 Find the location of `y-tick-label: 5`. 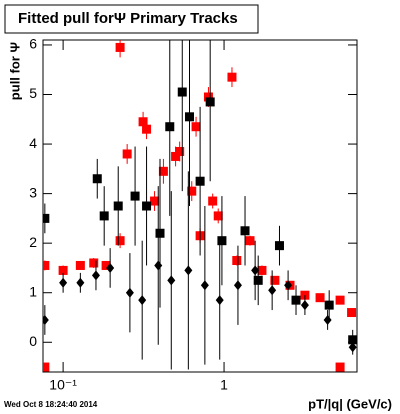

y-tick-label: 5 is located at coordinates (33, 93).